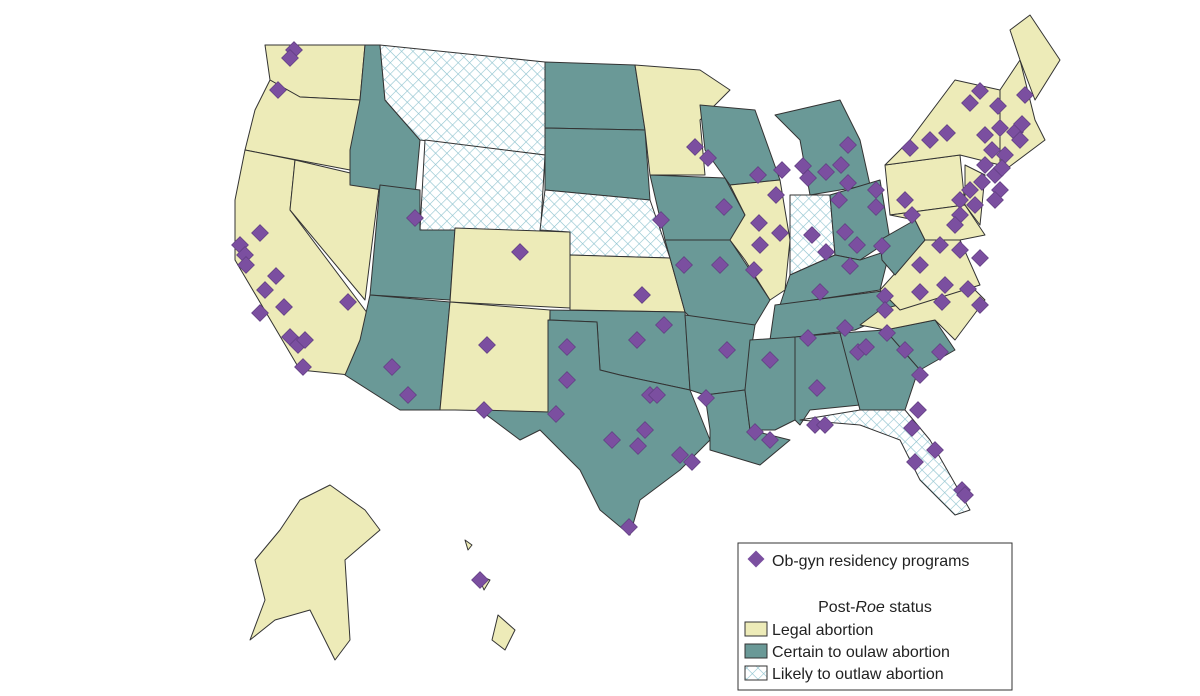  Describe the element at coordinates (858, 674) in the screenshot. I see `legend-label: Likely to outlaw abortion` at that location.